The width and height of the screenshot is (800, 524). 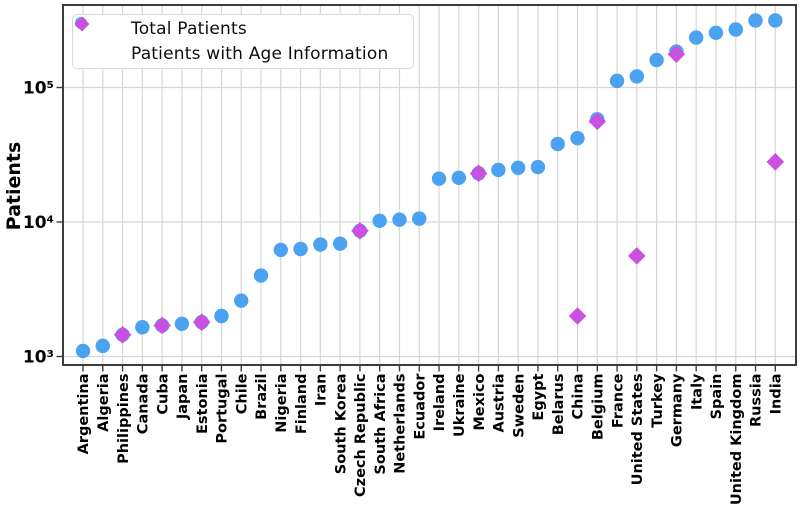 What do you see at coordinates (320, 244) in the screenshot?
I see `point-total-iran` at bounding box center [320, 244].